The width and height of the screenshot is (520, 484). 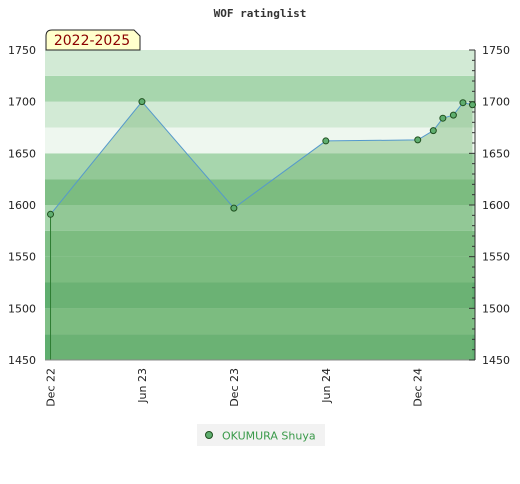 I want to click on y-tick-label-right: 1450, so click(x=496, y=360).